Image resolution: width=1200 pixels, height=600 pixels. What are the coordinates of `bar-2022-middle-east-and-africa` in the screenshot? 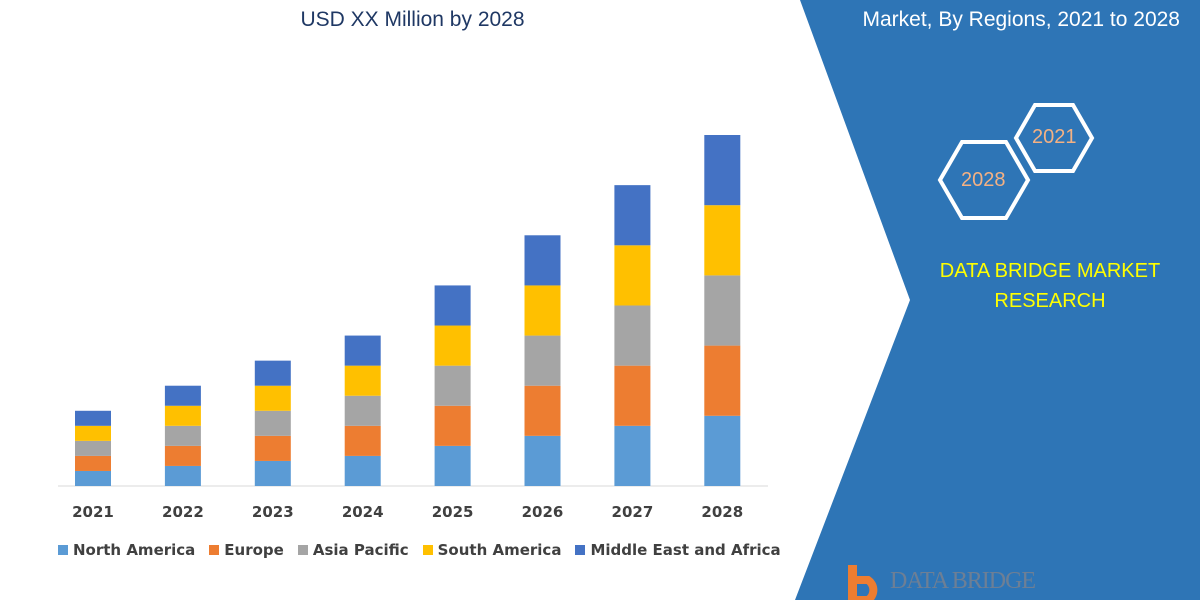 It's located at (182, 395).